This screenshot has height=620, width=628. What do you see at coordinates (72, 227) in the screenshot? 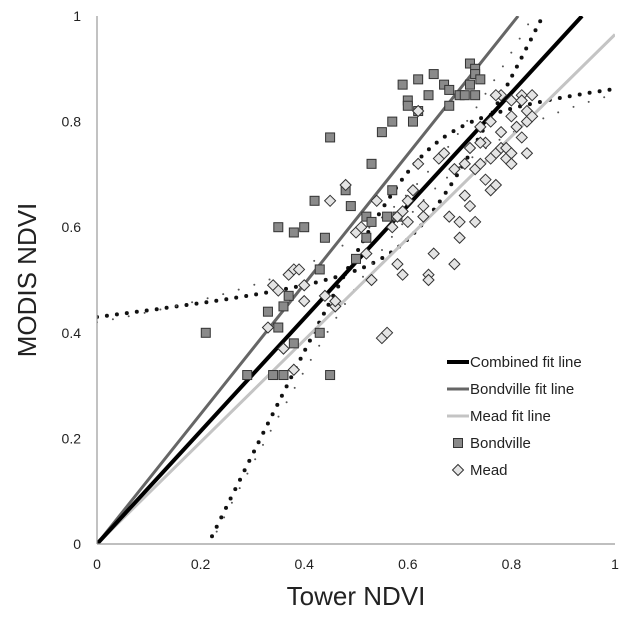
I see `y-tick-label: 0.6` at bounding box center [72, 227].